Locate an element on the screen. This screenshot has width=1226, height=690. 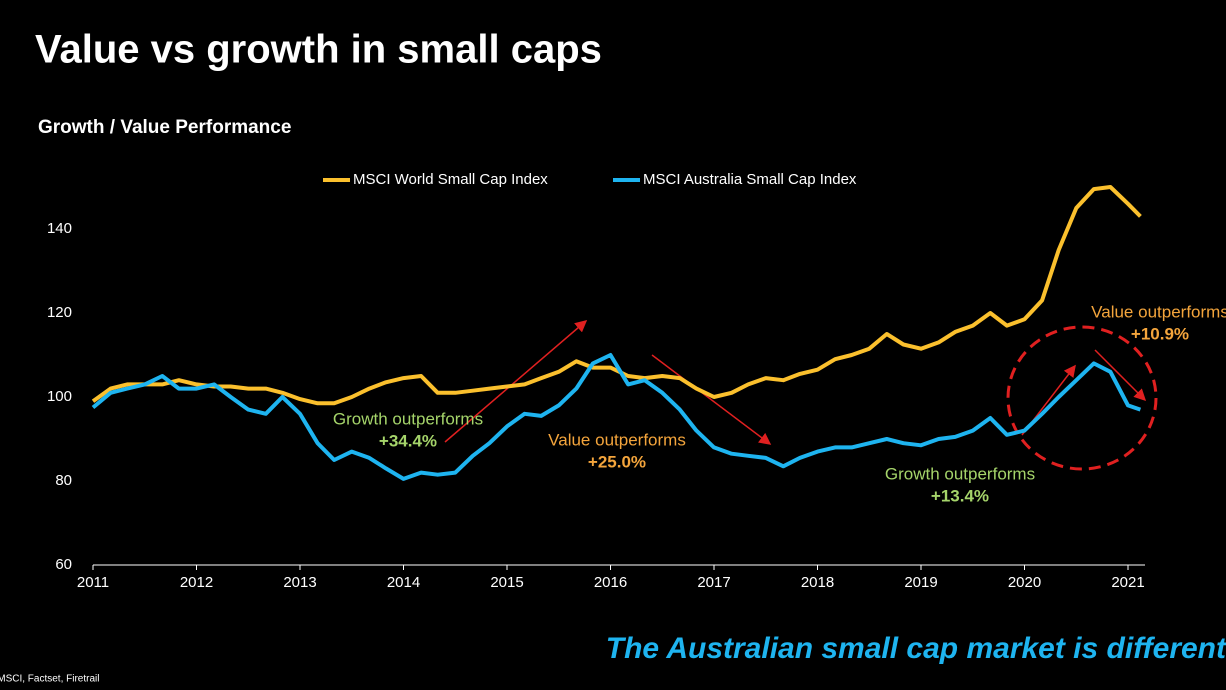
annotation-value: +34.4% is located at coordinates (408, 440).